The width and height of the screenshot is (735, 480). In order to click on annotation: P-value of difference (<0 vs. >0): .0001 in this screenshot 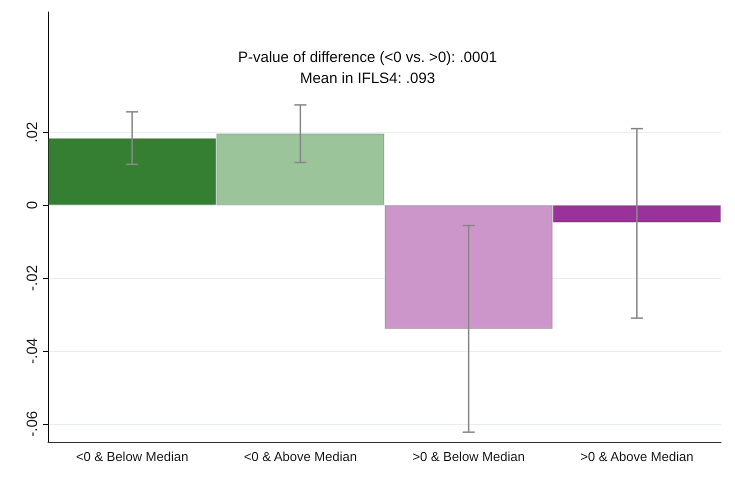, I will do `click(368, 57)`.